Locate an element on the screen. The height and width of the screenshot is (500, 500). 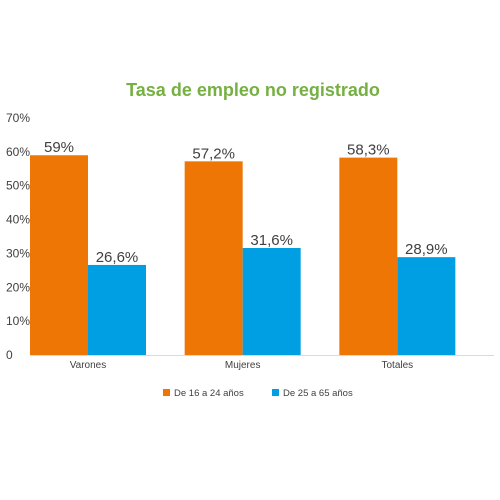
x-tick-label: Totales is located at coordinates (397, 365).